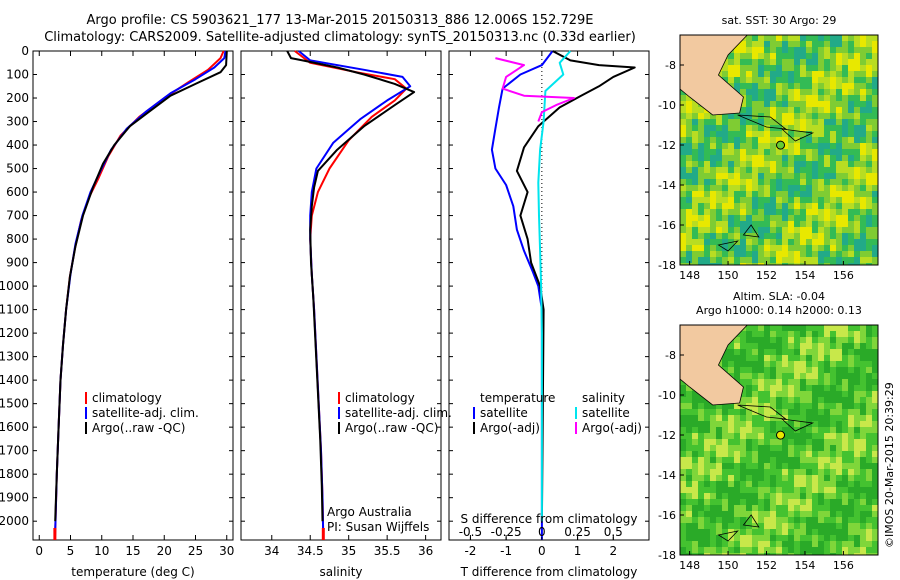 This screenshot has height=580, width=900. What do you see at coordinates (522, 295) in the screenshot?
I see `series-line-t-satellite` at bounding box center [522, 295].